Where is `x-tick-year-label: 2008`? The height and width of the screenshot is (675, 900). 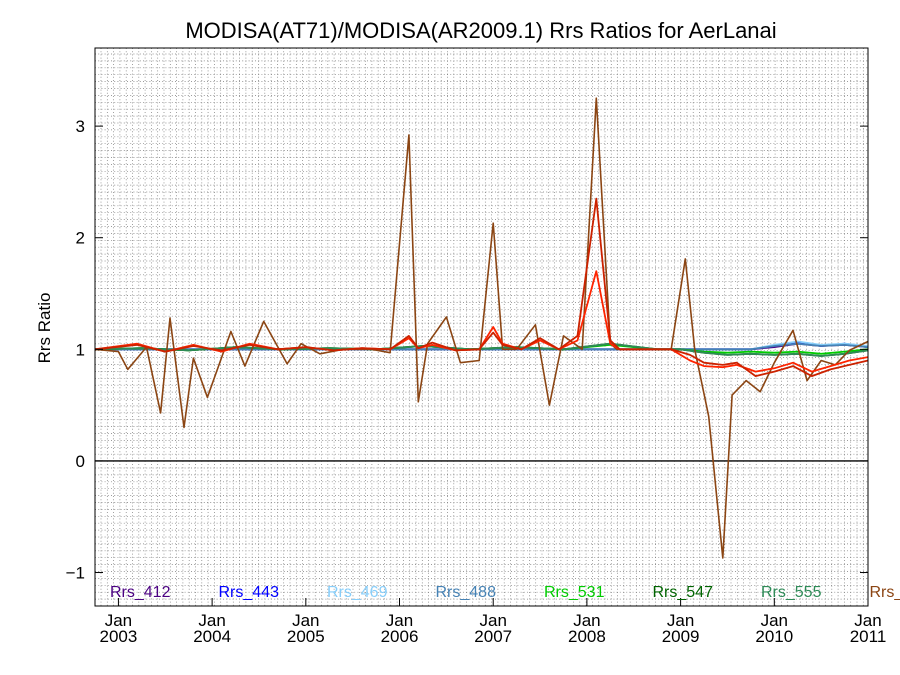
x-tick-year-label: 2008 is located at coordinates (587, 636).